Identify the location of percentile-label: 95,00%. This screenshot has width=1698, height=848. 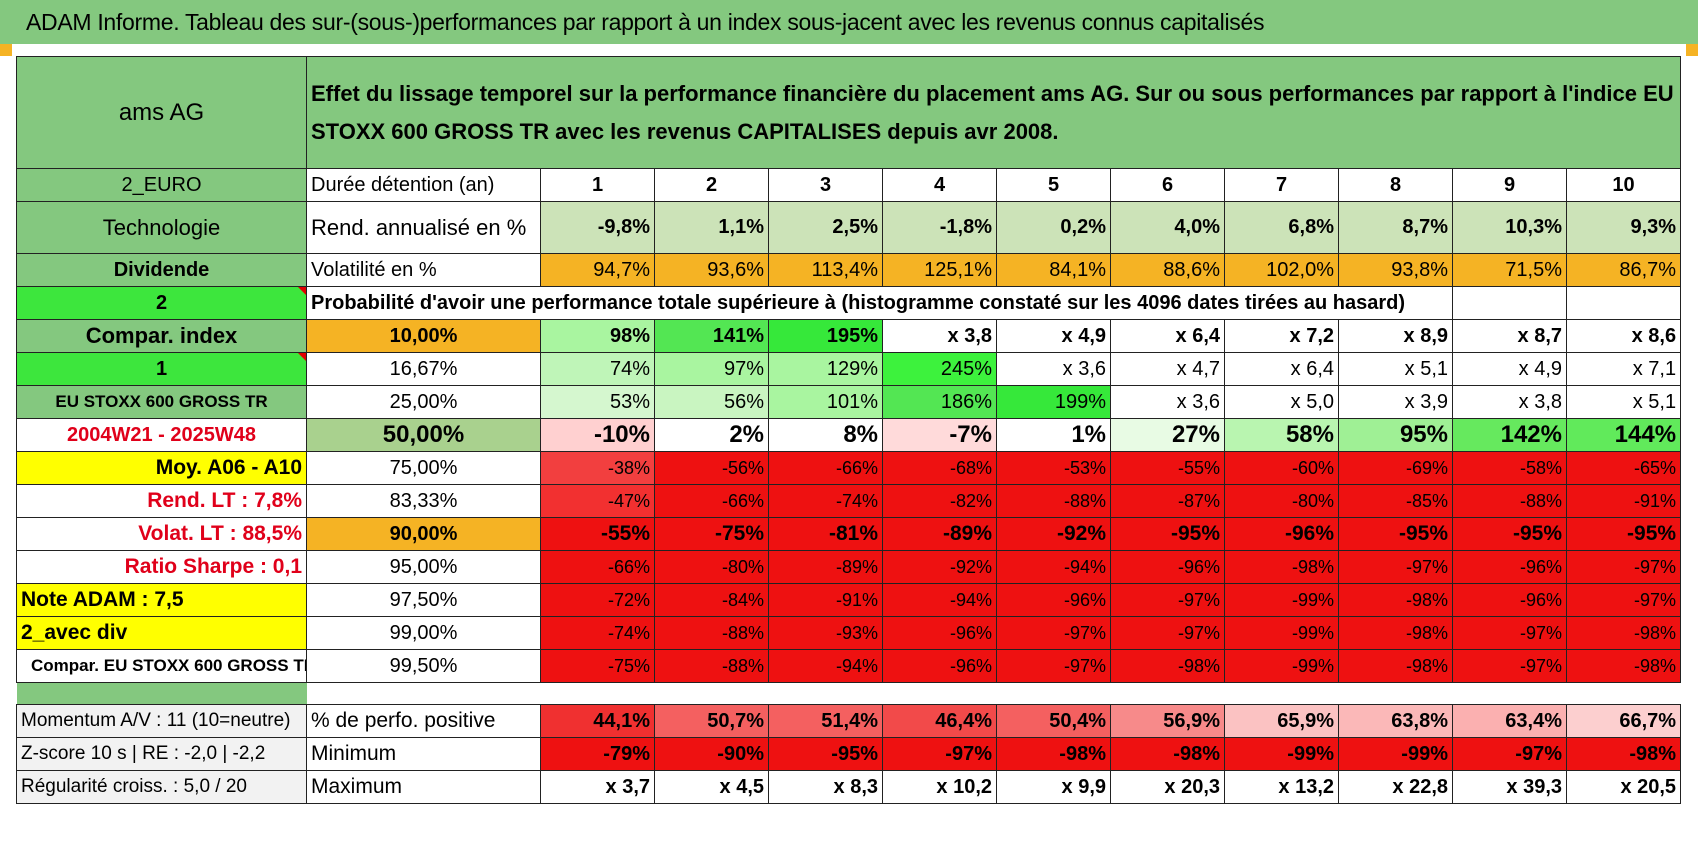
(423, 567).